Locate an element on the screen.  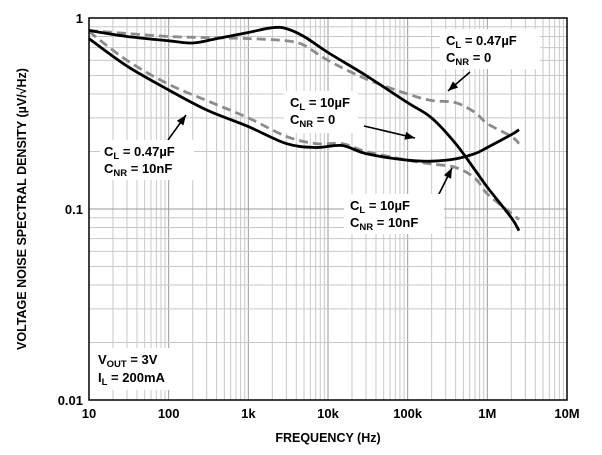
annotation-line: VOUT = 3V is located at coordinates (128, 361).